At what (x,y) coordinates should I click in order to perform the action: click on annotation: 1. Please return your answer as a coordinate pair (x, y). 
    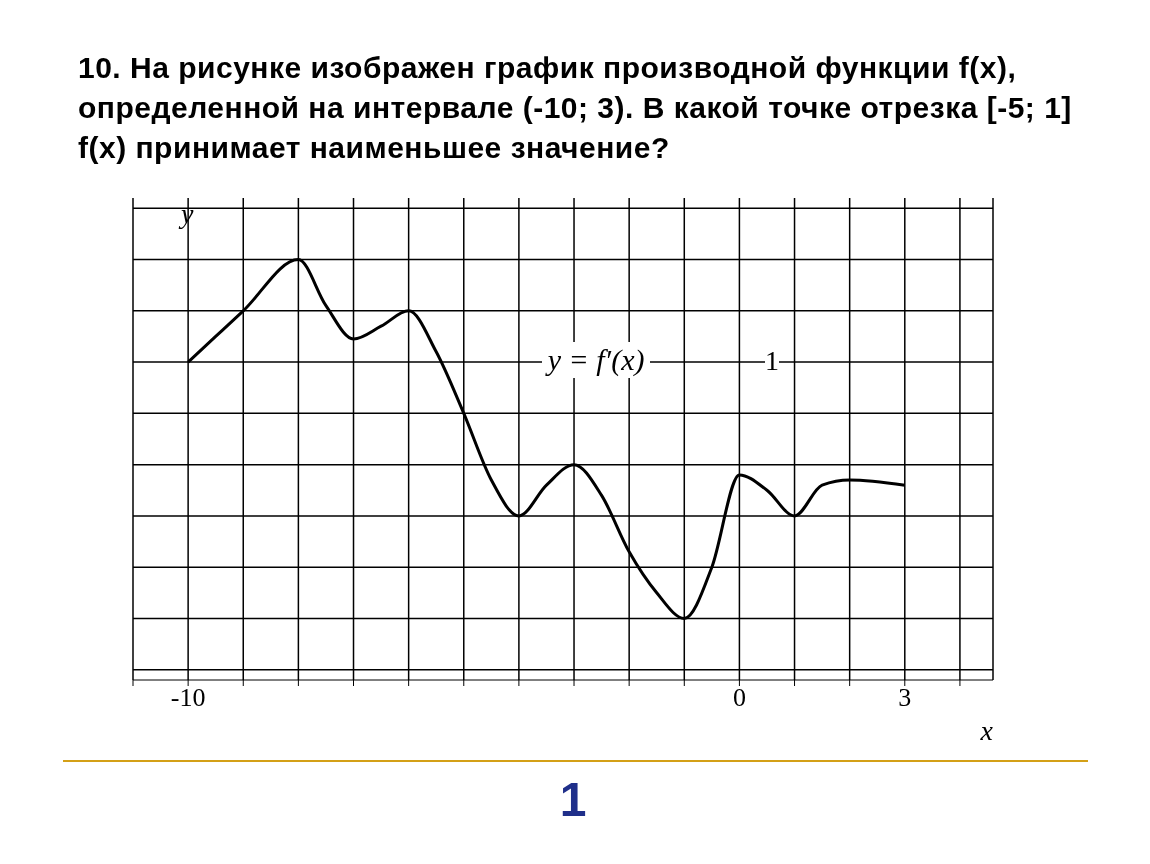
    Looking at the image, I should click on (772, 361).